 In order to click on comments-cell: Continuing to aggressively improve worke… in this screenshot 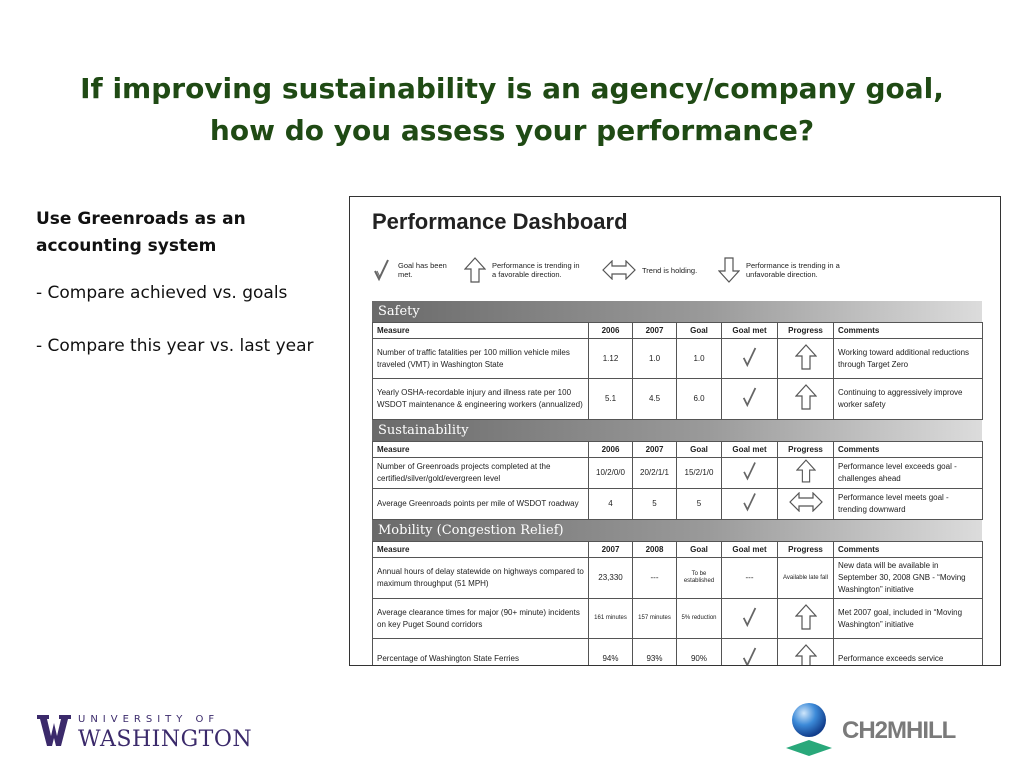, I will do `click(908, 399)`.